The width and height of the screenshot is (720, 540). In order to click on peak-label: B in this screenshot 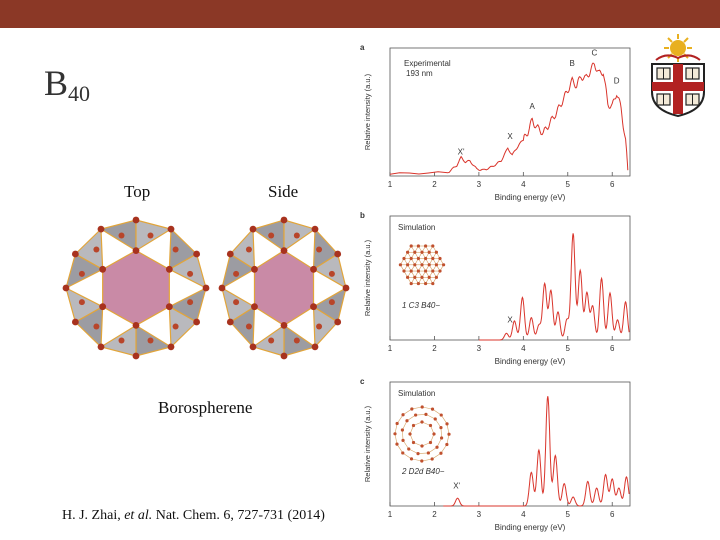, I will do `click(572, 63)`.